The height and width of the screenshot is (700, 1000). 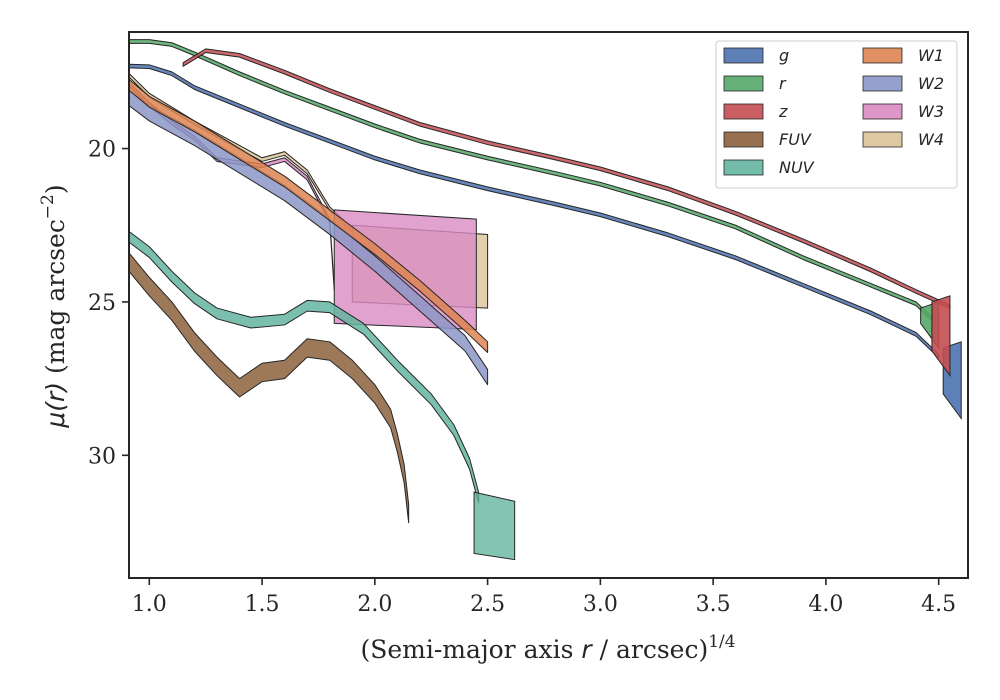 What do you see at coordinates (783, 83) in the screenshot?
I see `legend-label-r: r` at bounding box center [783, 83].